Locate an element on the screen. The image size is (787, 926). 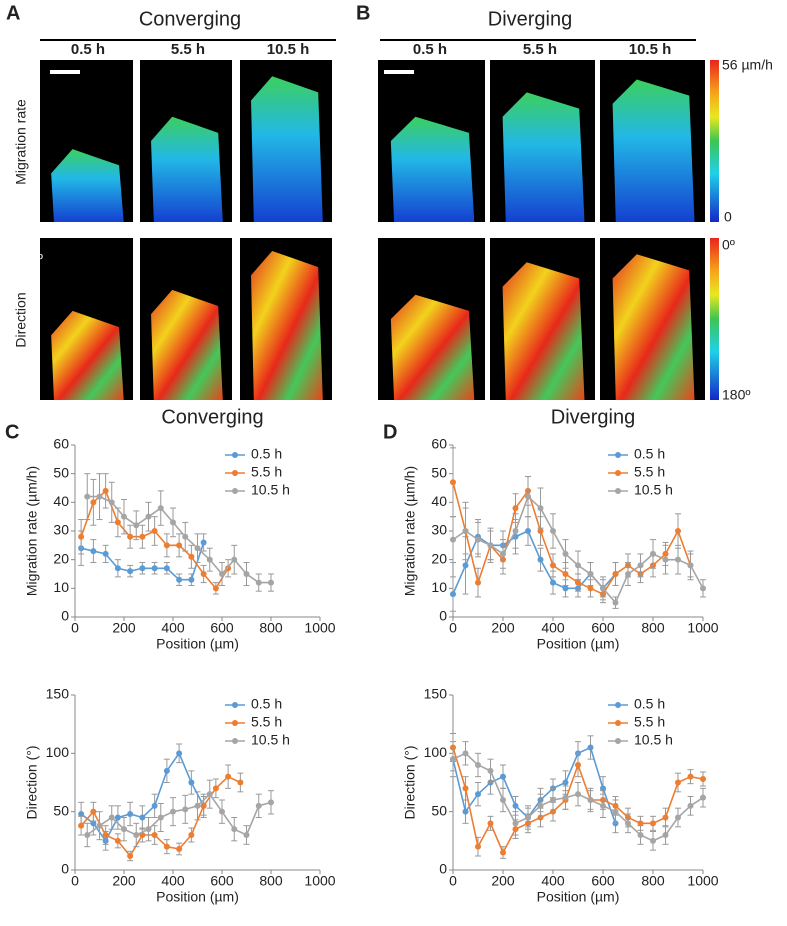
time-label: 0.5 h is located at coordinates (430, 49).